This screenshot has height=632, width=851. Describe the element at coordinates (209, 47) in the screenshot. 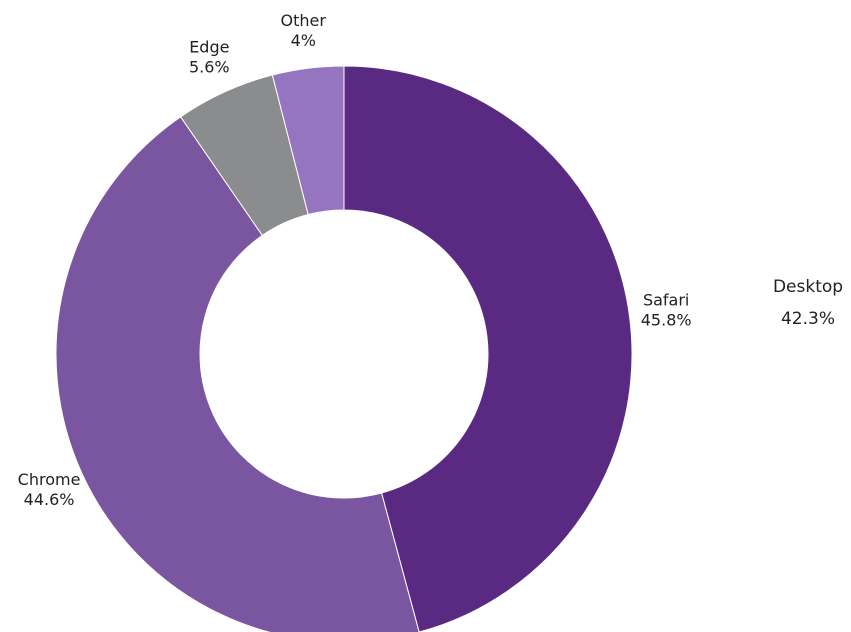

I see `slice-label-name: Edge` at that location.